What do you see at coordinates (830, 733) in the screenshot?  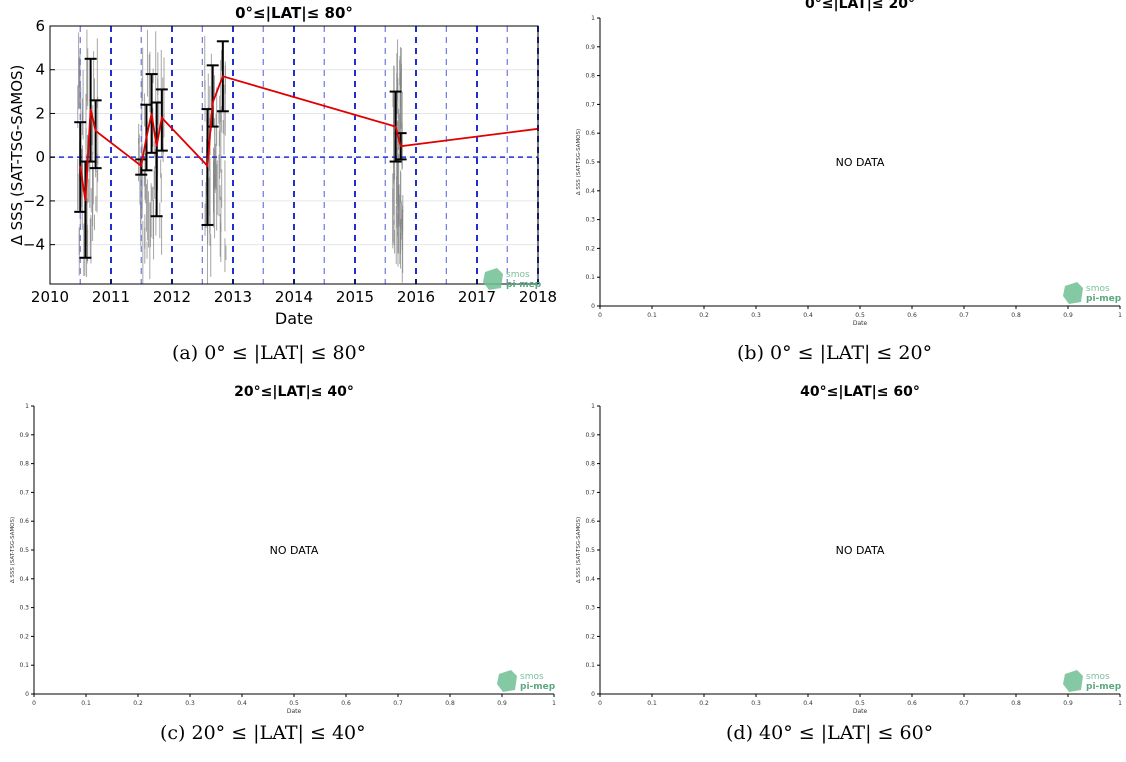 I see `caption-d: (d) 40° ≤ |LAT| ≤ 60°` at bounding box center [830, 733].